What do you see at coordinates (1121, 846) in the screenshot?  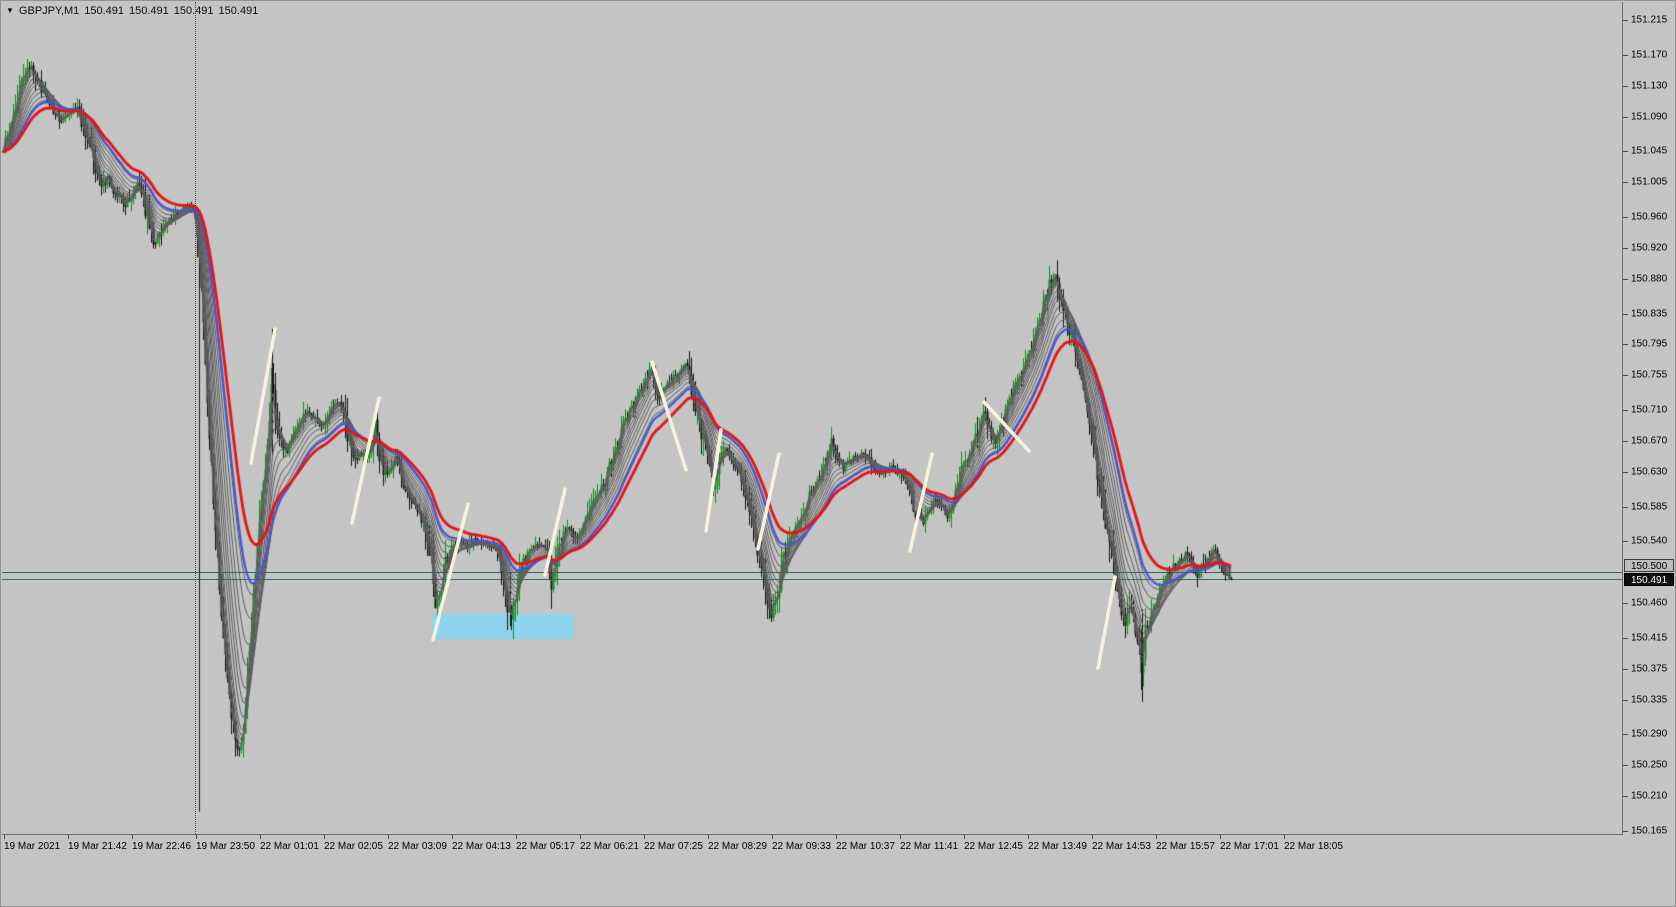 I see `time-axis-label: 22 Mar 14:53` at bounding box center [1121, 846].